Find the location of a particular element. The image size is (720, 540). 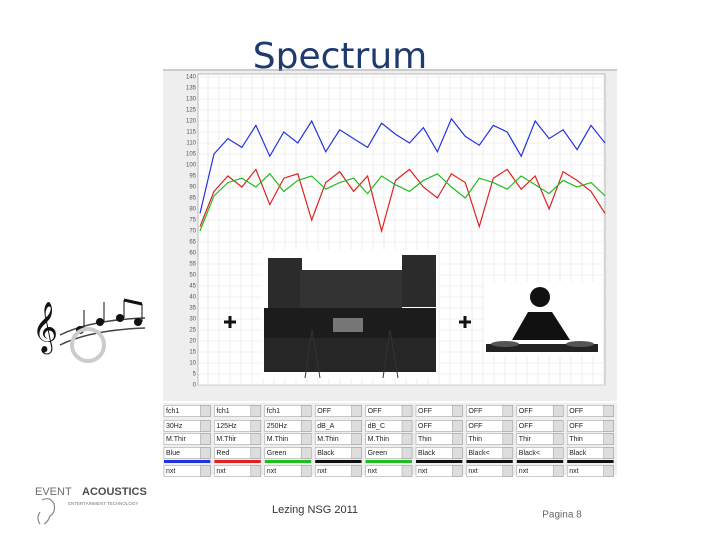

y-tick-label: 35 is located at coordinates (192, 309).